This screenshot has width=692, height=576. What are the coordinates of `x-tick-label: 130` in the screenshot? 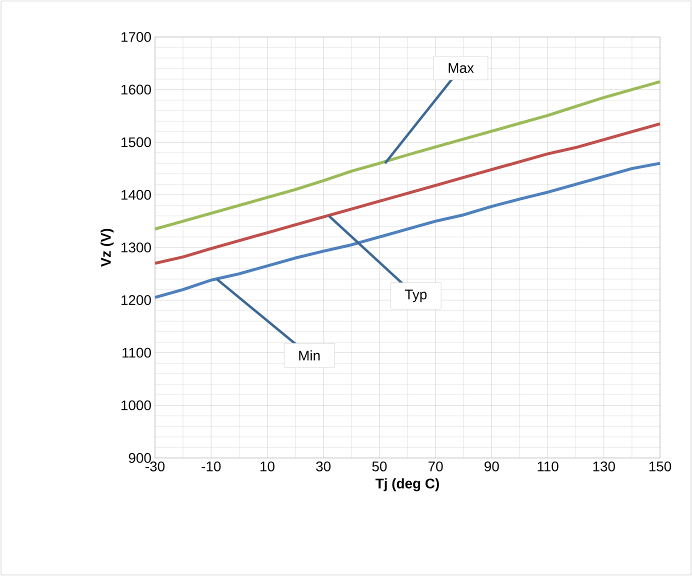 It's located at (604, 466).